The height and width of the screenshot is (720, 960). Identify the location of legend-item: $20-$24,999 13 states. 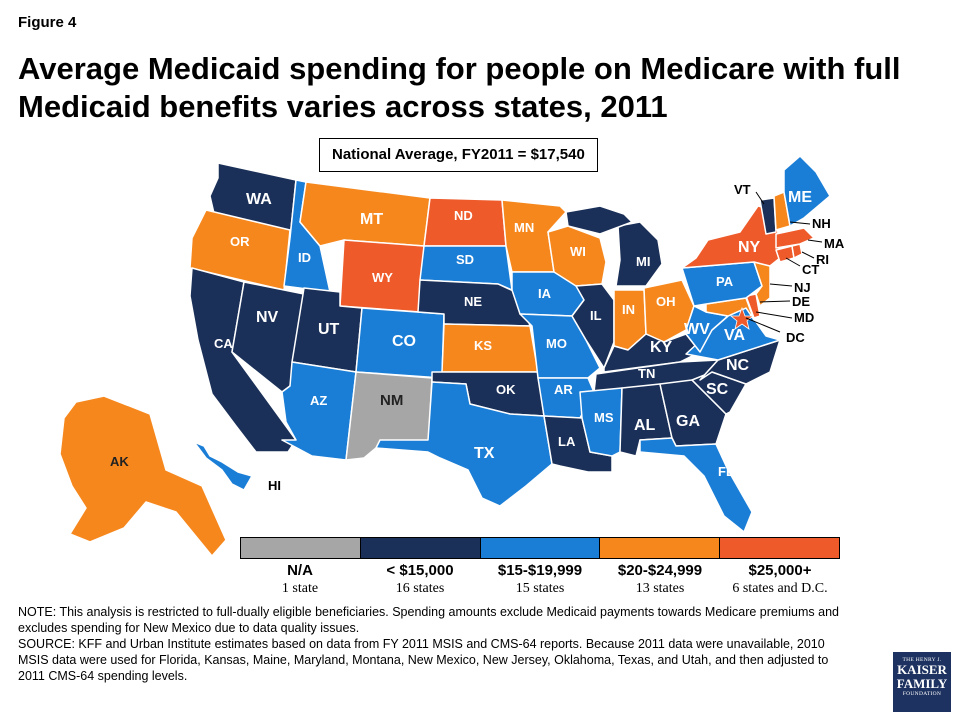
(660, 580).